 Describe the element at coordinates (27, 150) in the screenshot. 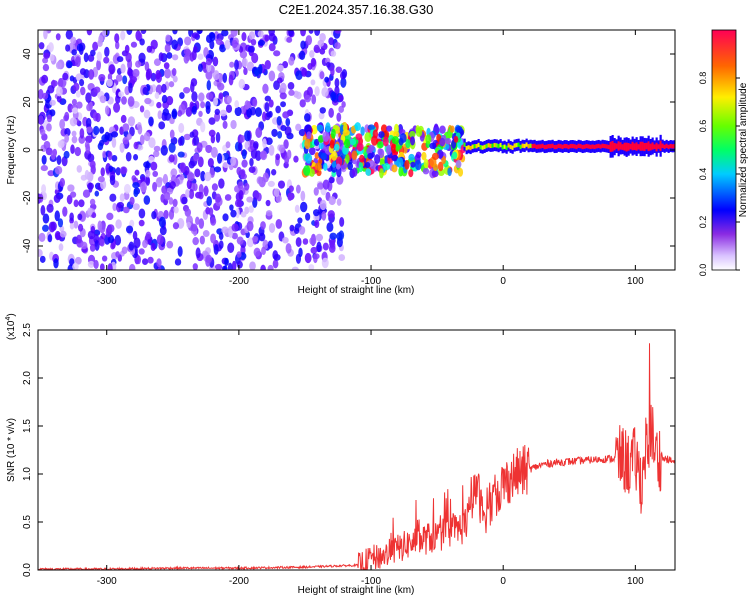

I see `heatmap-y-tick-label: 0` at that location.